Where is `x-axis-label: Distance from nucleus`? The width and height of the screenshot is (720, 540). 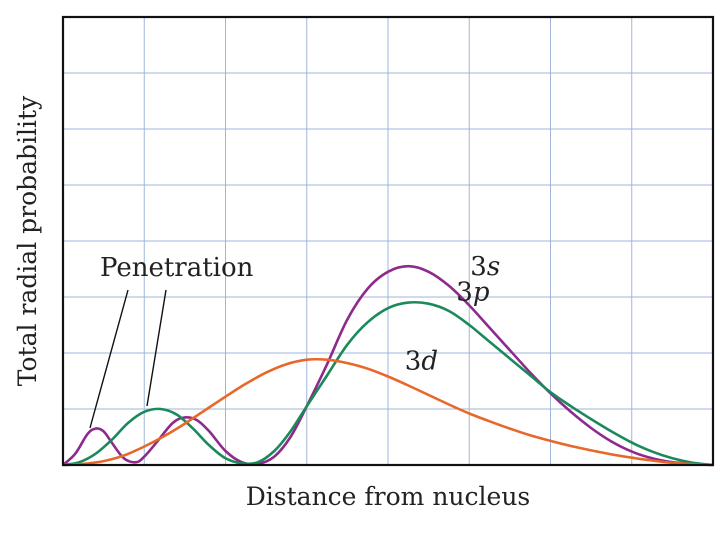
x-axis-label: Distance from nucleus is located at coordinates (388, 496).